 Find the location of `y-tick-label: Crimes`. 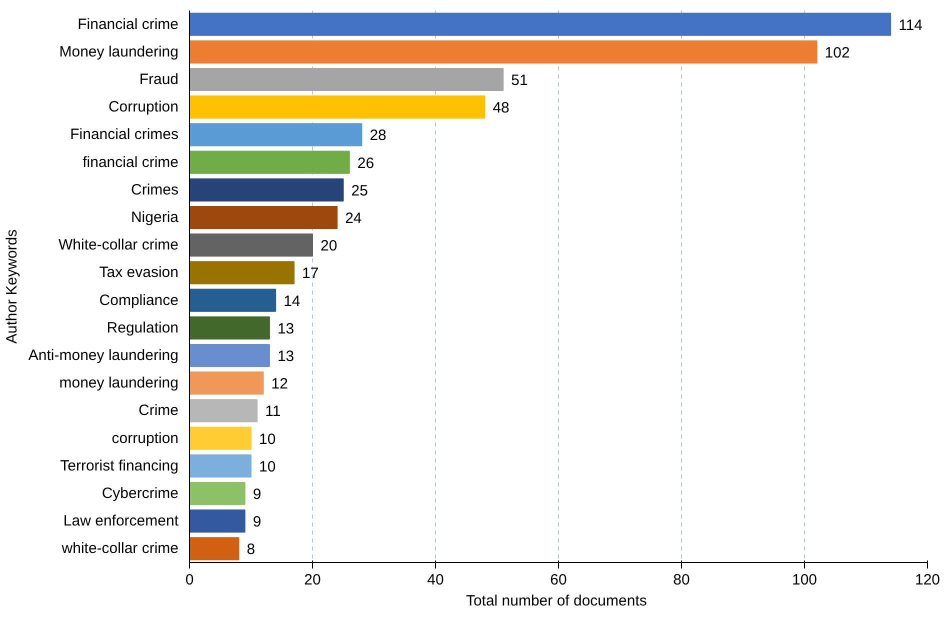

y-tick-label: Crimes is located at coordinates (154, 189).